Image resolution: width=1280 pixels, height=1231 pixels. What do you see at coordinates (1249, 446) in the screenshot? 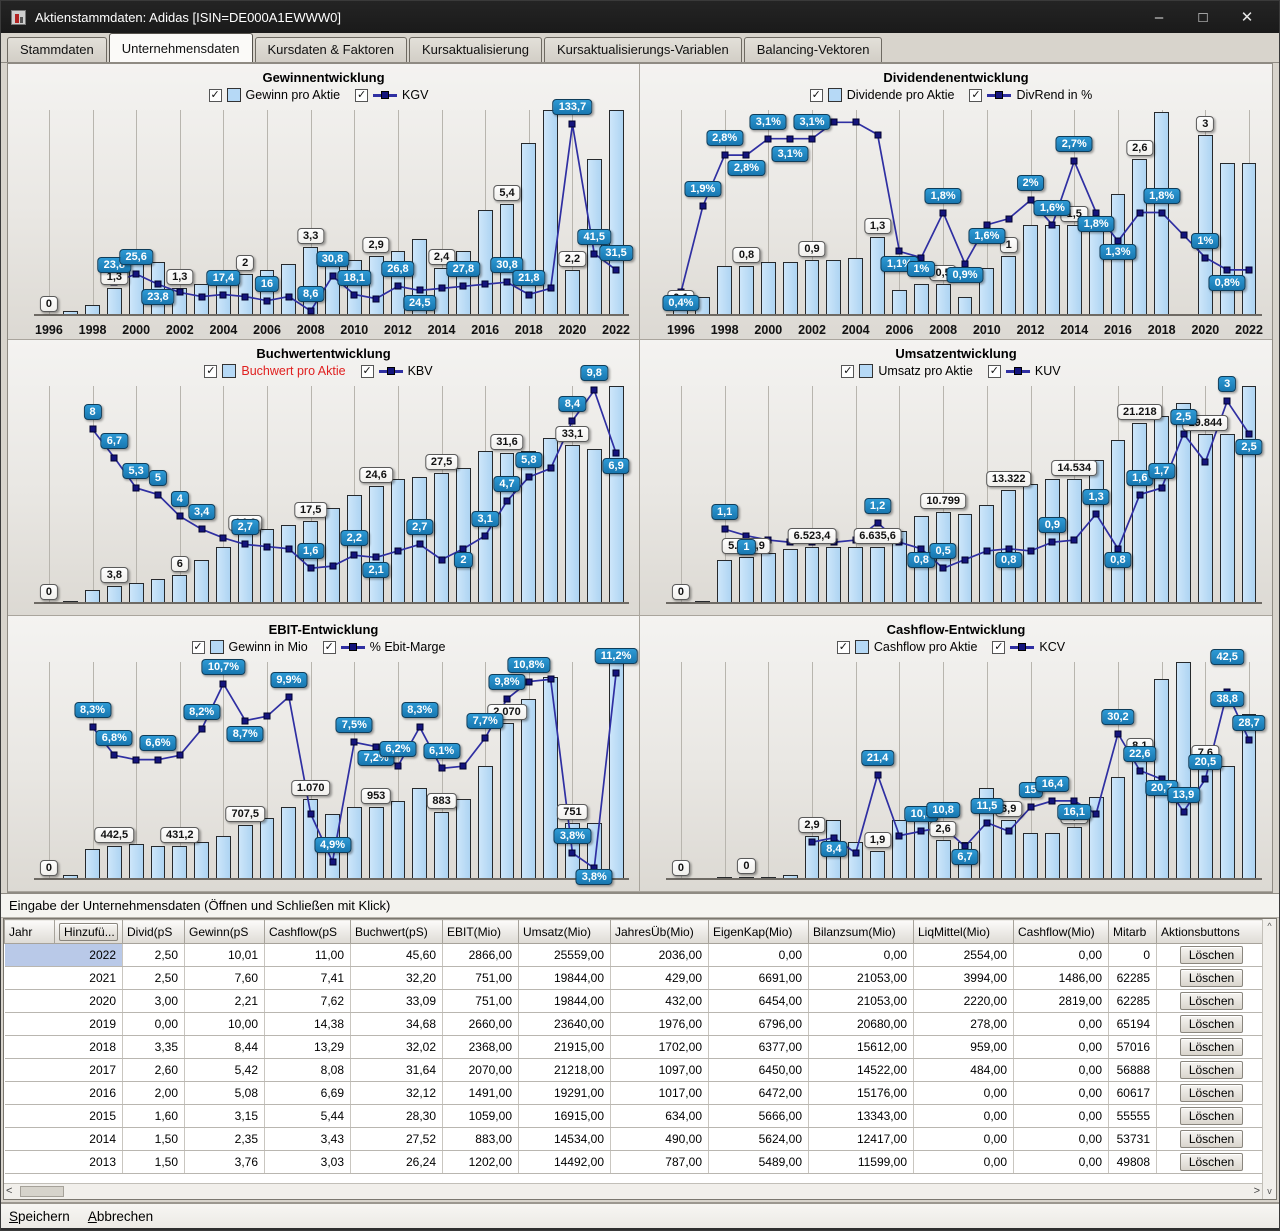
I see `line-value-label: 2,5` at bounding box center [1249, 446].